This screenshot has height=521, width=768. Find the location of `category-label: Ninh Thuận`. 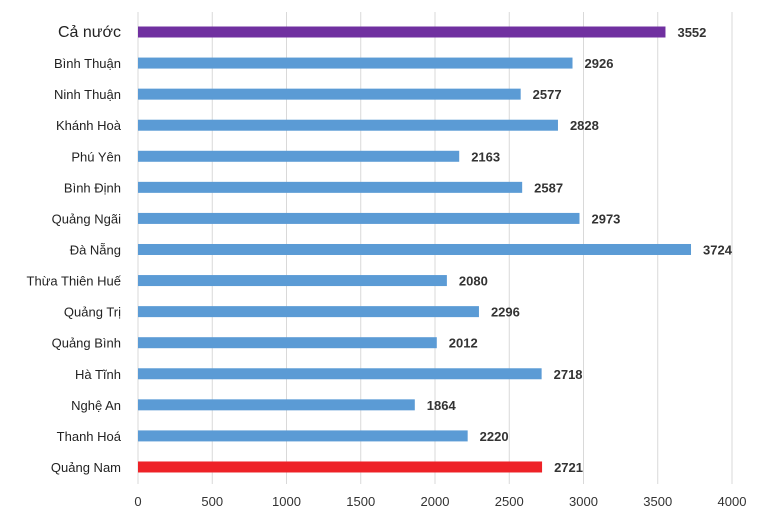

category-label: Ninh Thuận is located at coordinates (87, 94).